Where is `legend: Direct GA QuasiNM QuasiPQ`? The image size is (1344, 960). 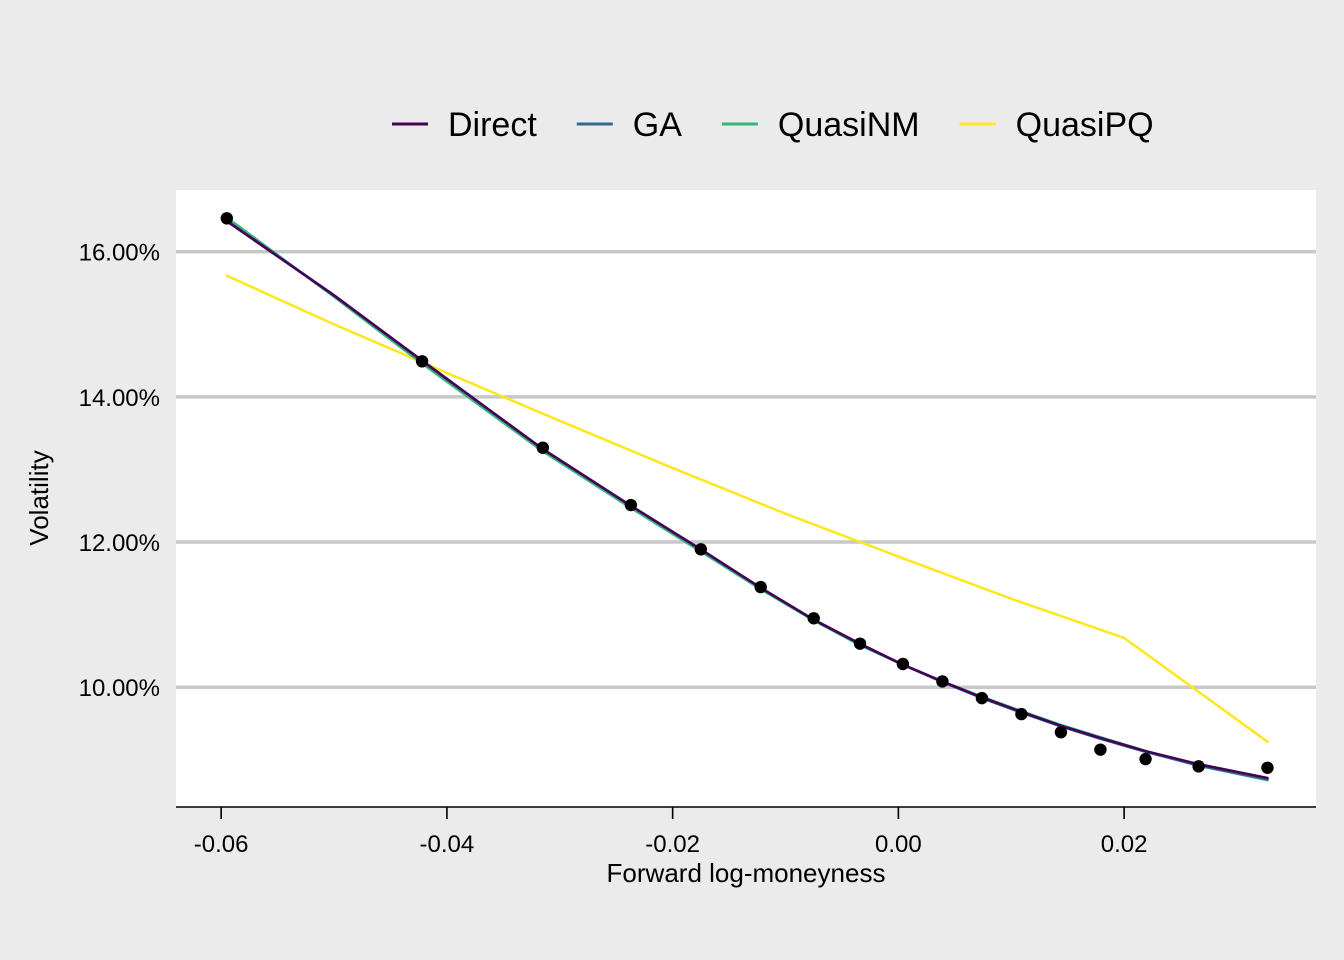 legend: Direct GA QuasiNM QuasiPQ is located at coordinates (773, 125).